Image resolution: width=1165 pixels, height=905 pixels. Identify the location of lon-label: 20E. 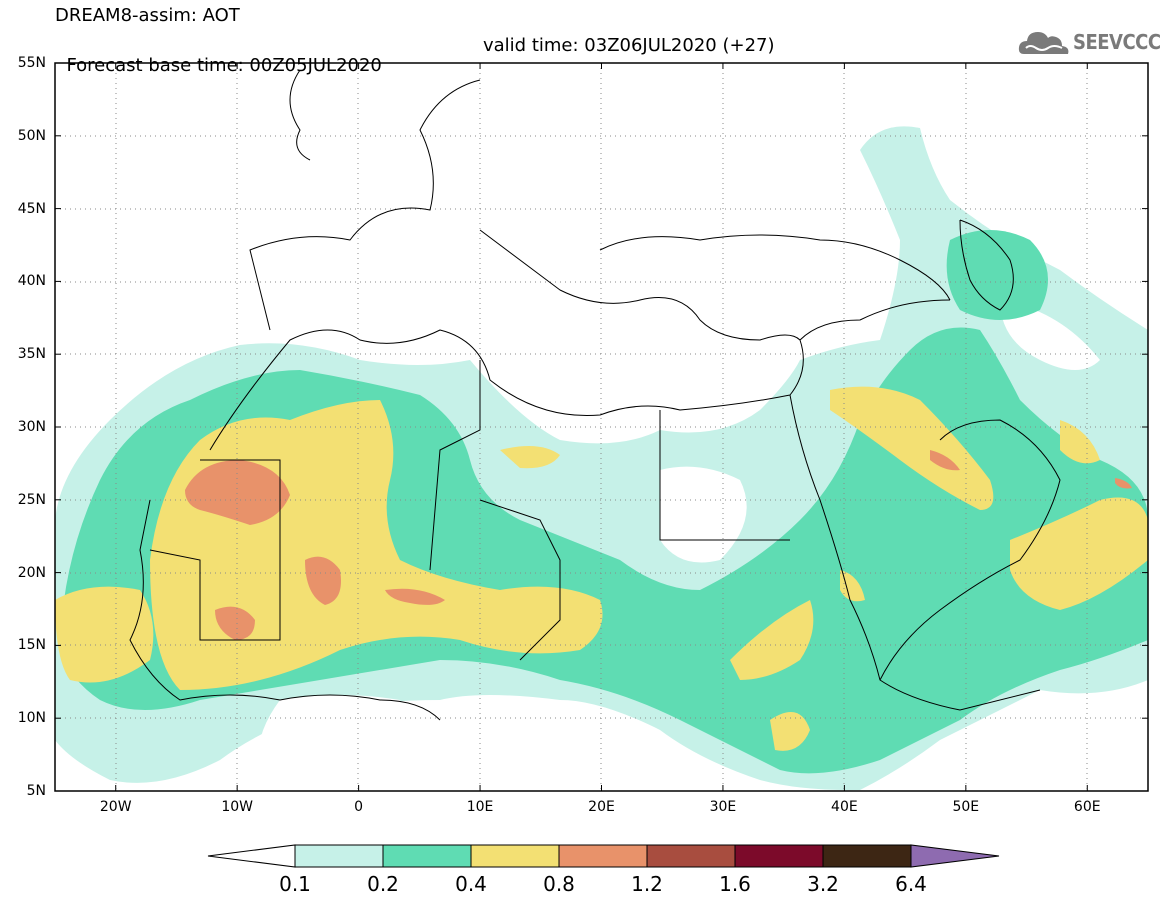
(601, 807).